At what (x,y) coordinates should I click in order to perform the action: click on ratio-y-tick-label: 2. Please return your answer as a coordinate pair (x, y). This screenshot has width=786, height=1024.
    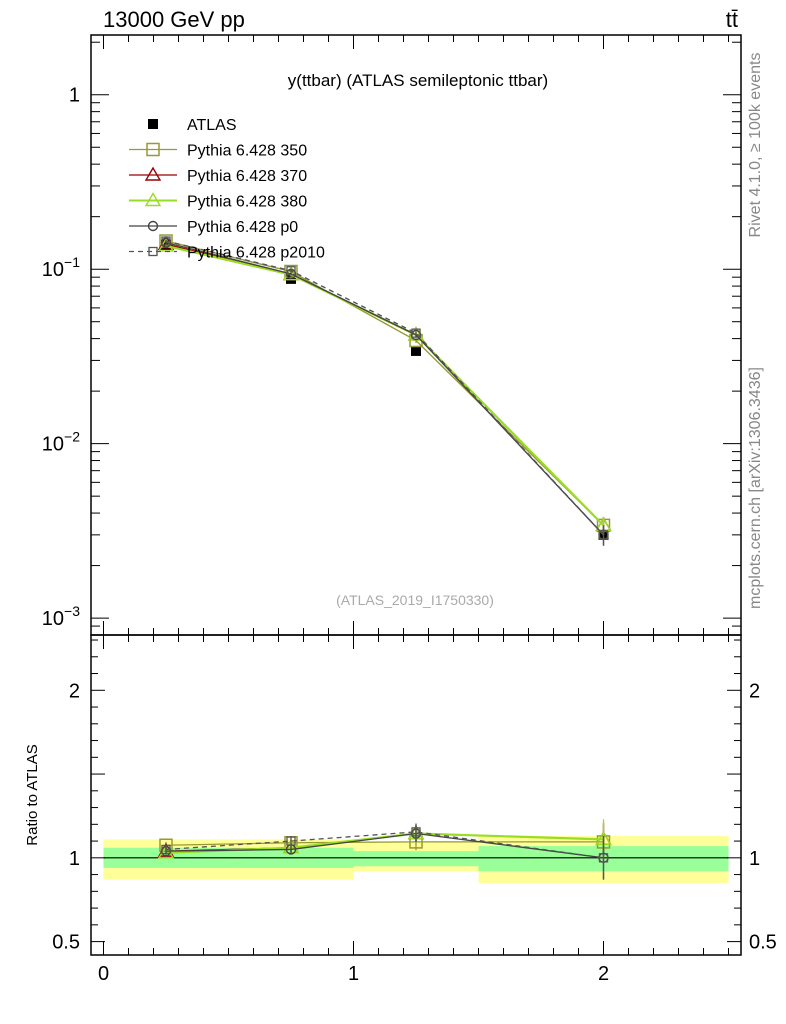
    Looking at the image, I should click on (74, 691).